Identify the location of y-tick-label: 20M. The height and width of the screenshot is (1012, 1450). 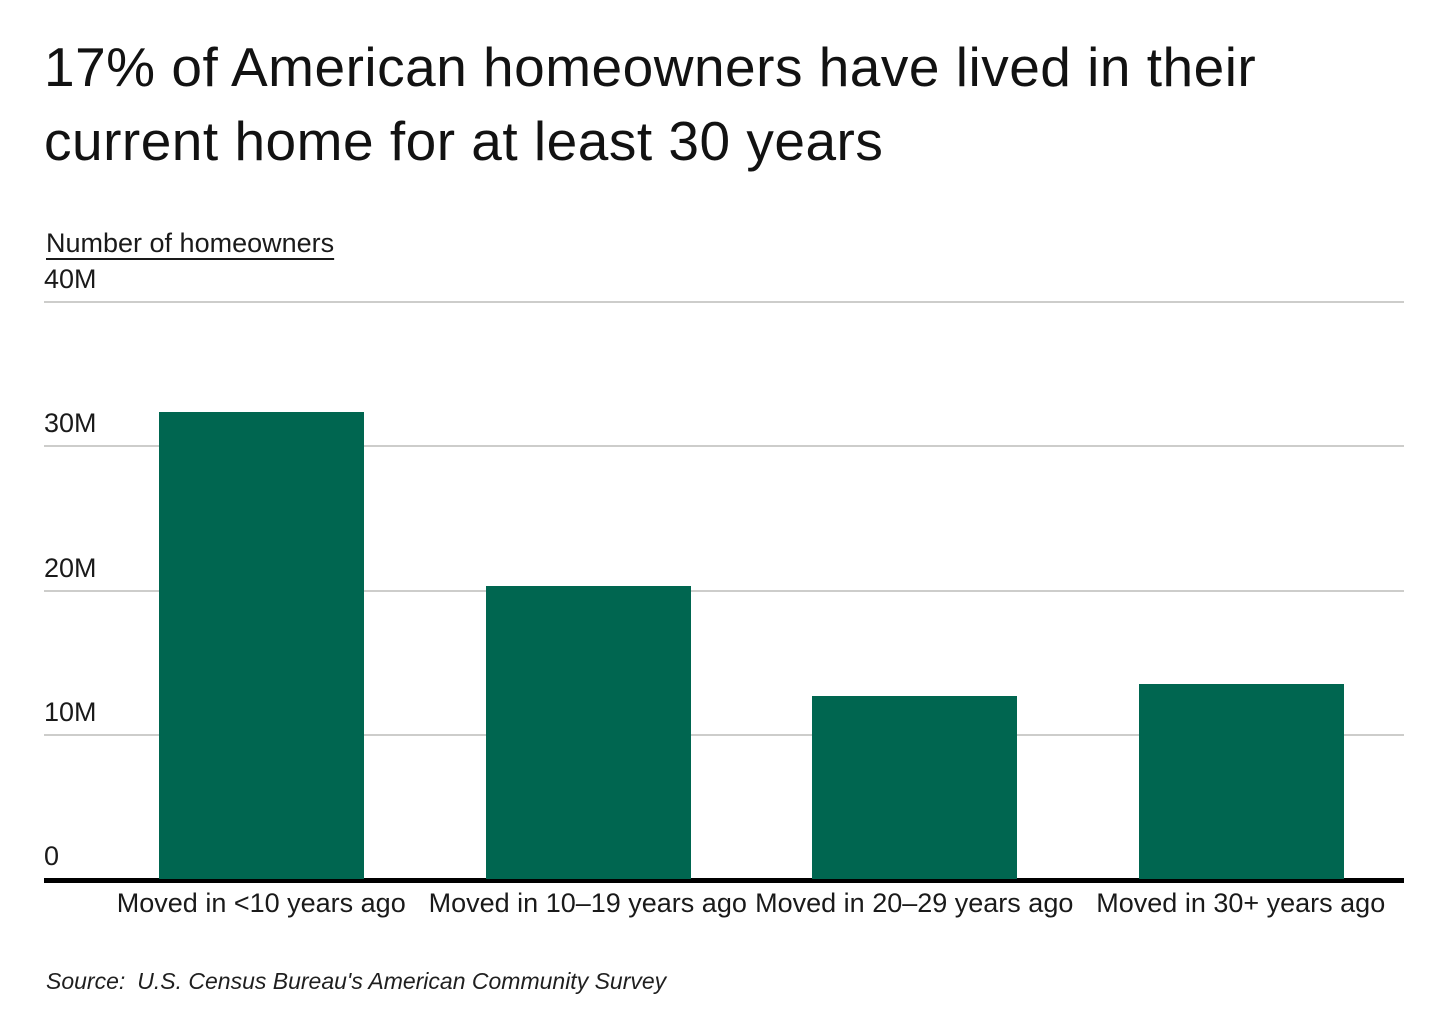
(70, 567).